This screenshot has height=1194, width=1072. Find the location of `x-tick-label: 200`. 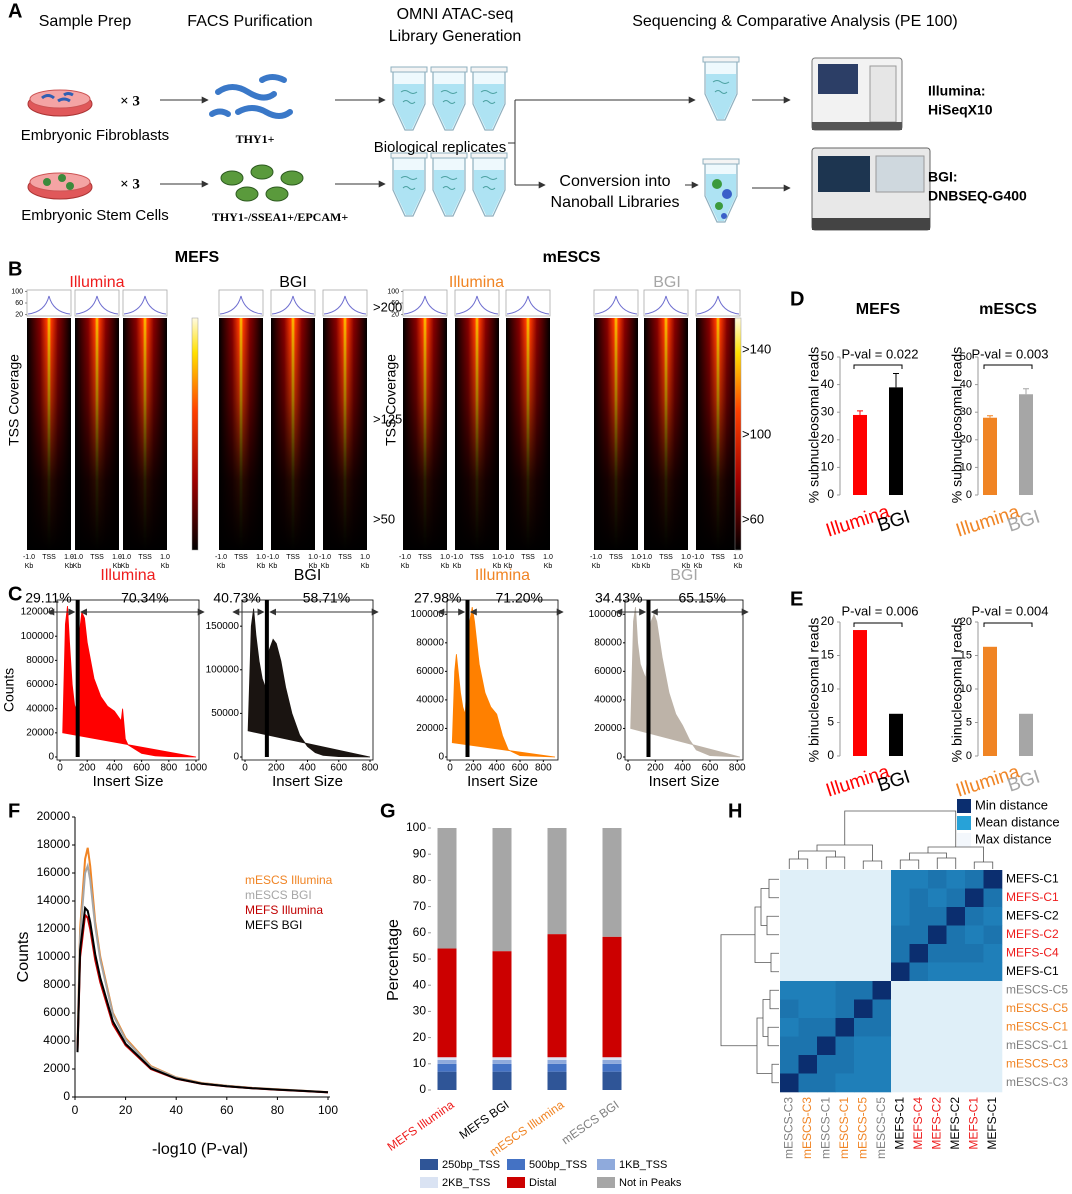

x-tick-label: 200 is located at coordinates (473, 768).